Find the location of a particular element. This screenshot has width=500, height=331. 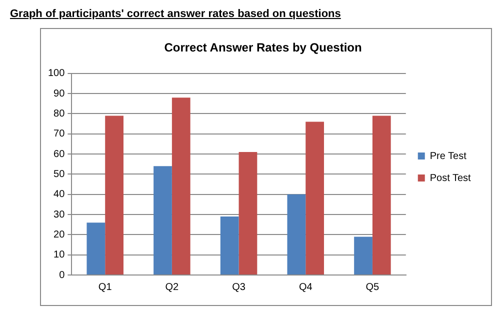

y-tick-label: 40 is located at coordinates (60, 194).